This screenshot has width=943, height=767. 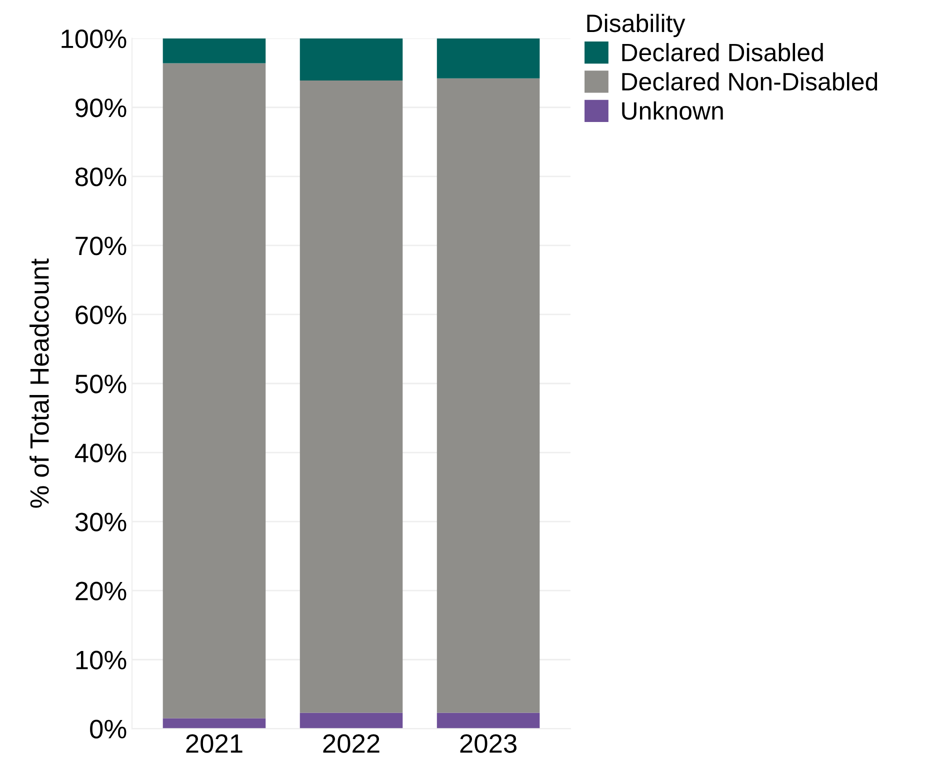 I want to click on y-tick-label: 80%, so click(x=100, y=177).